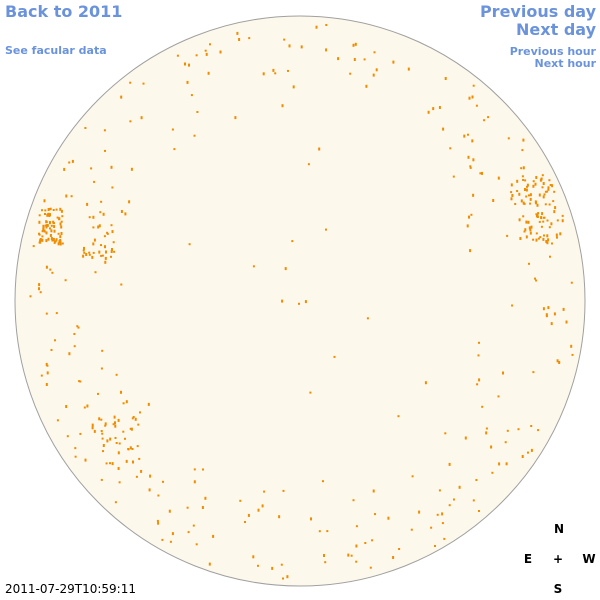  Describe the element at coordinates (537, 11) in the screenshot. I see `previous-day-link: Previous day` at that location.